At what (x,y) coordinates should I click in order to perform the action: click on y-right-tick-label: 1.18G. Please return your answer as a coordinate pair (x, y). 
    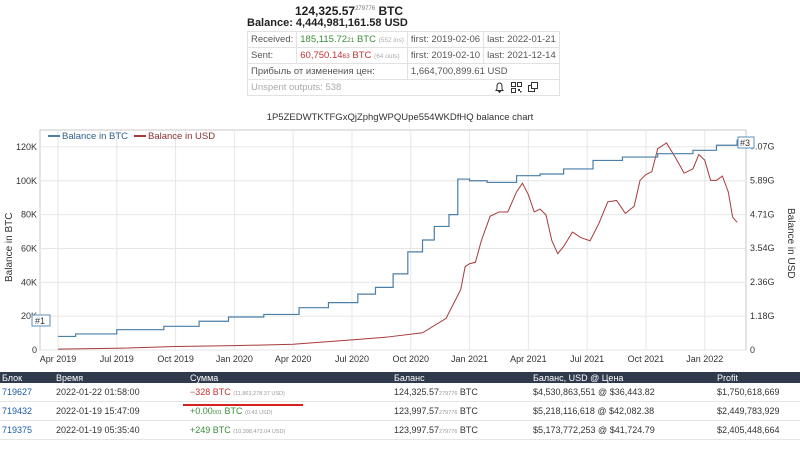
    Looking at the image, I should click on (762, 316).